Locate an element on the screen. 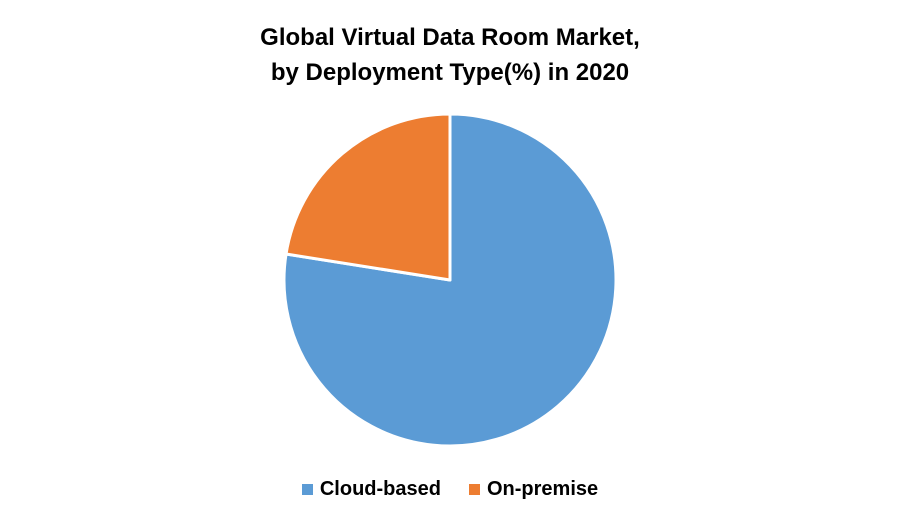  chart-title-line-2: by Deployment Type(%) in 2020 is located at coordinates (450, 72).